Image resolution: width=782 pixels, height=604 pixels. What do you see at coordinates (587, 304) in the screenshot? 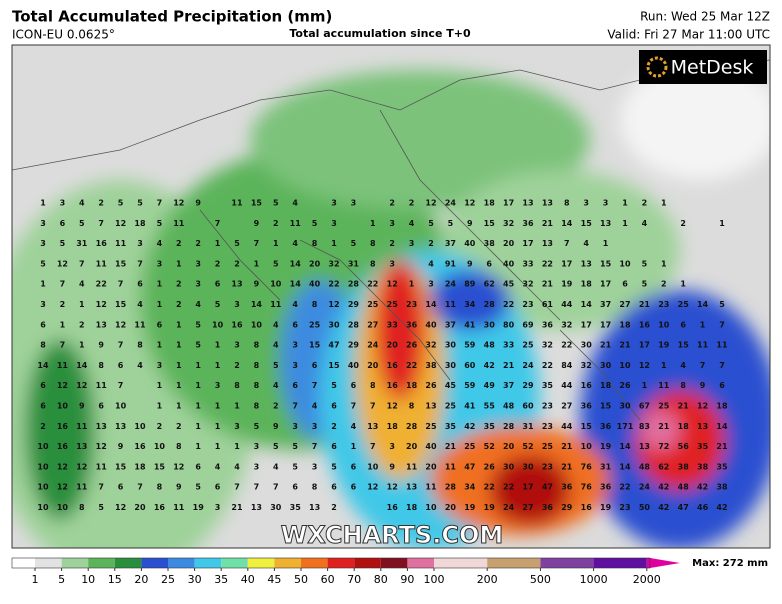
I see `map-value: 14` at bounding box center [587, 304].